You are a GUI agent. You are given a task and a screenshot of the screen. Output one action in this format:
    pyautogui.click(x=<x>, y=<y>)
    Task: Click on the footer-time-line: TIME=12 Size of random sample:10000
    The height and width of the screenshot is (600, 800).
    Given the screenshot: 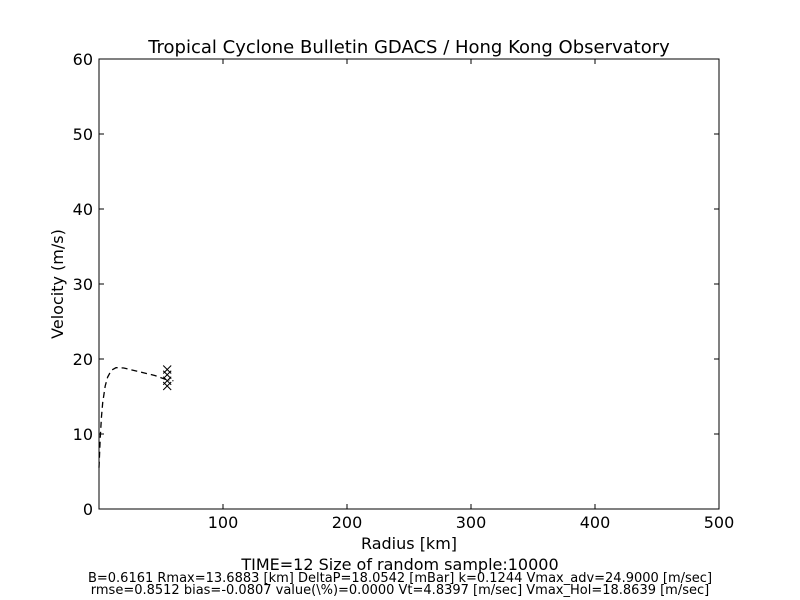 What is the action you would take?
    pyautogui.click(x=399, y=564)
    